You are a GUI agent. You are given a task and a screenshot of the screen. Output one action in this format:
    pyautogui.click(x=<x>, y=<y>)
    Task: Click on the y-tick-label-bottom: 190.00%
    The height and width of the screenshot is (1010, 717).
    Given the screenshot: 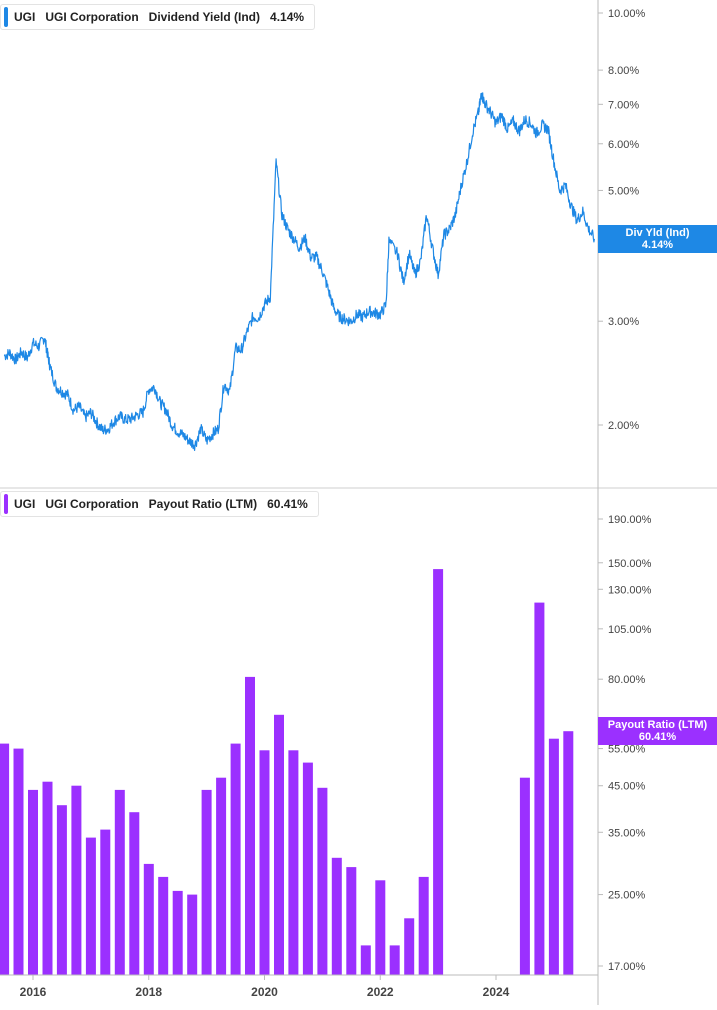 What is the action you would take?
    pyautogui.click(x=630, y=520)
    